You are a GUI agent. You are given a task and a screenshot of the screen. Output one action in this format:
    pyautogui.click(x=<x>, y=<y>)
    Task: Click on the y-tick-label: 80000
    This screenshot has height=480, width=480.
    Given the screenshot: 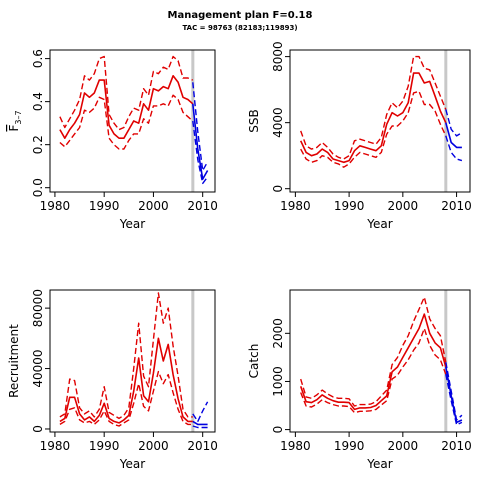 What is the action you would take?
    pyautogui.click(x=38, y=308)
    